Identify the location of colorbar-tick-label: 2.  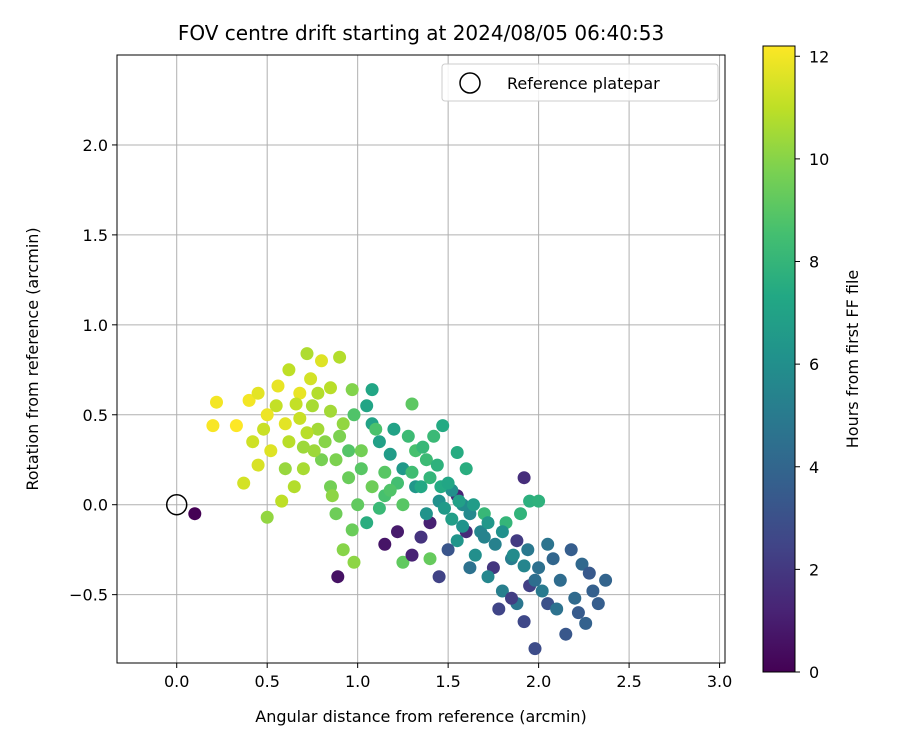
(814, 569).